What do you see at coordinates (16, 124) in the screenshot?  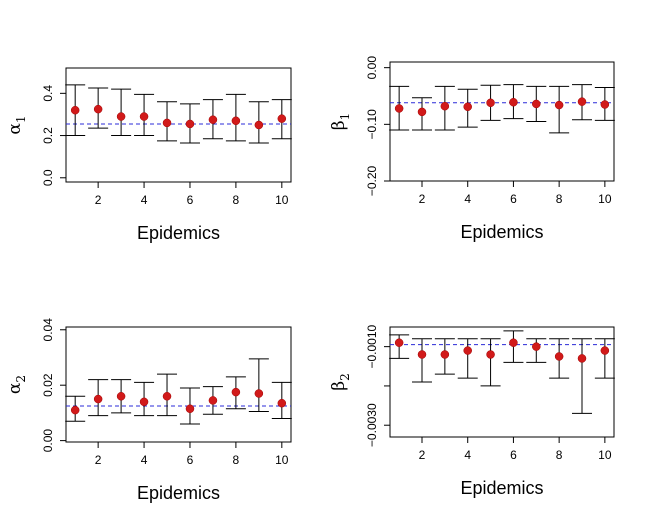 I see `y-axis-label: α1` at bounding box center [16, 124].